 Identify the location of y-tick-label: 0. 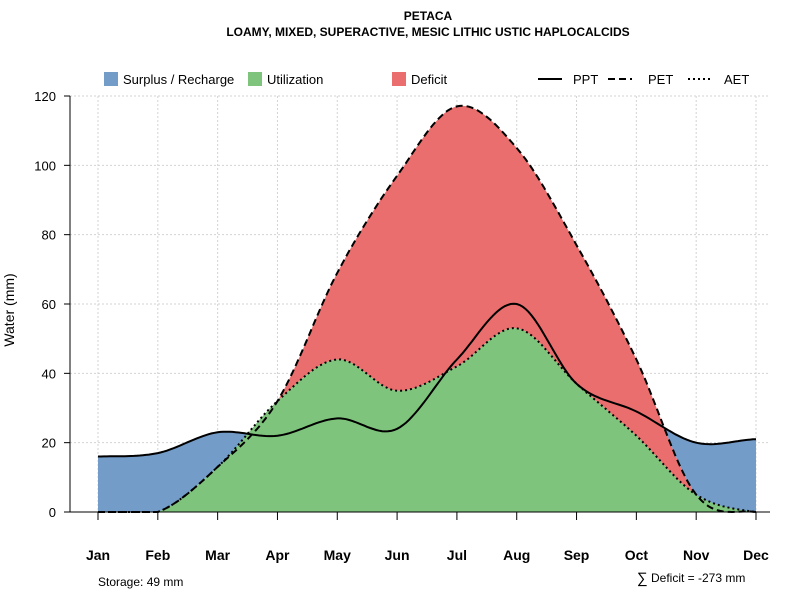
(52, 512).